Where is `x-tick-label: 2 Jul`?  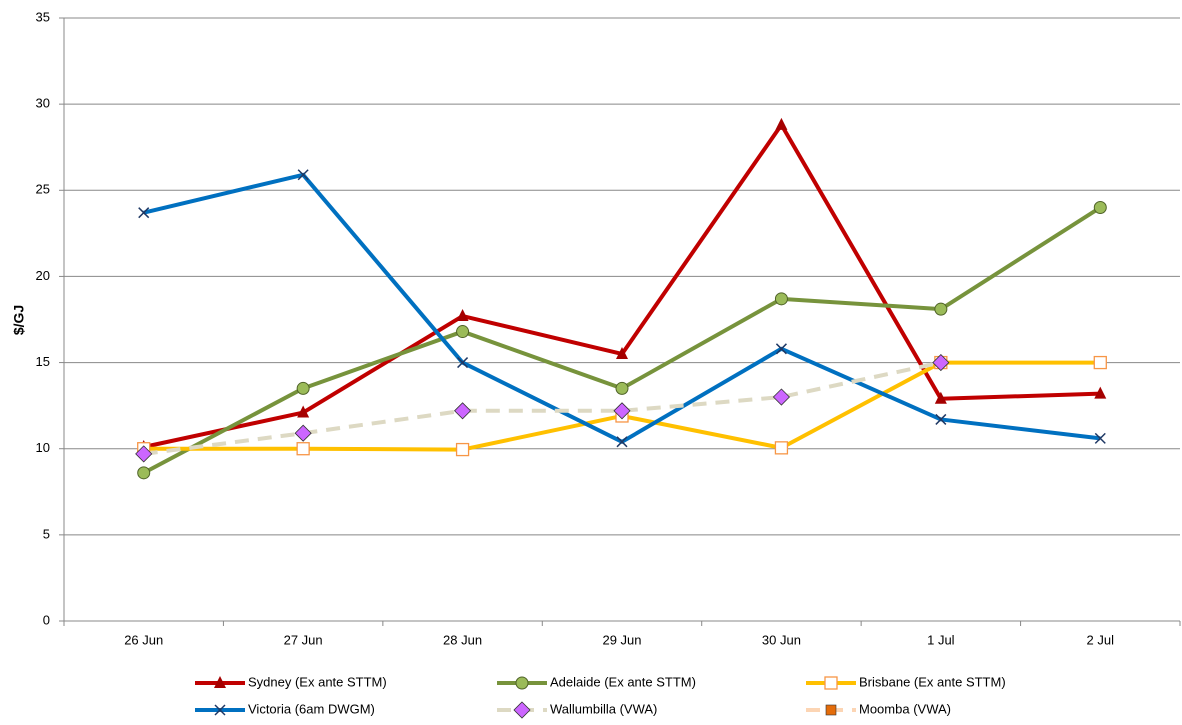 x-tick-label: 2 Jul is located at coordinates (1101, 639).